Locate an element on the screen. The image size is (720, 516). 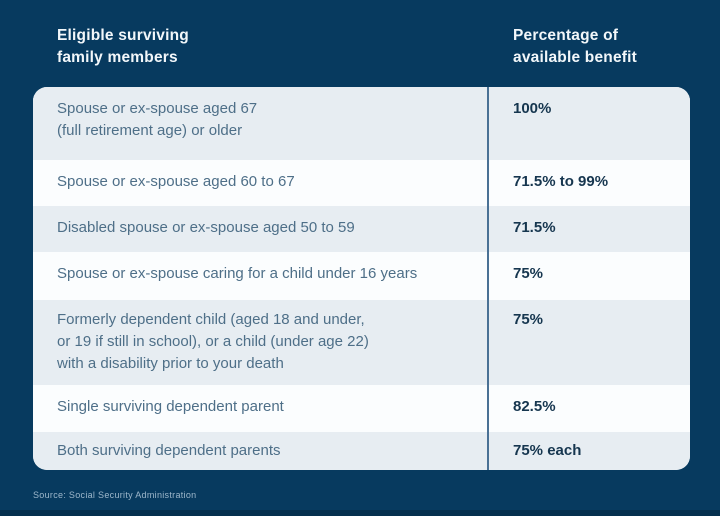
member-cell: Spouse or ex-spouse aged 60 to 67 is located at coordinates (176, 181).